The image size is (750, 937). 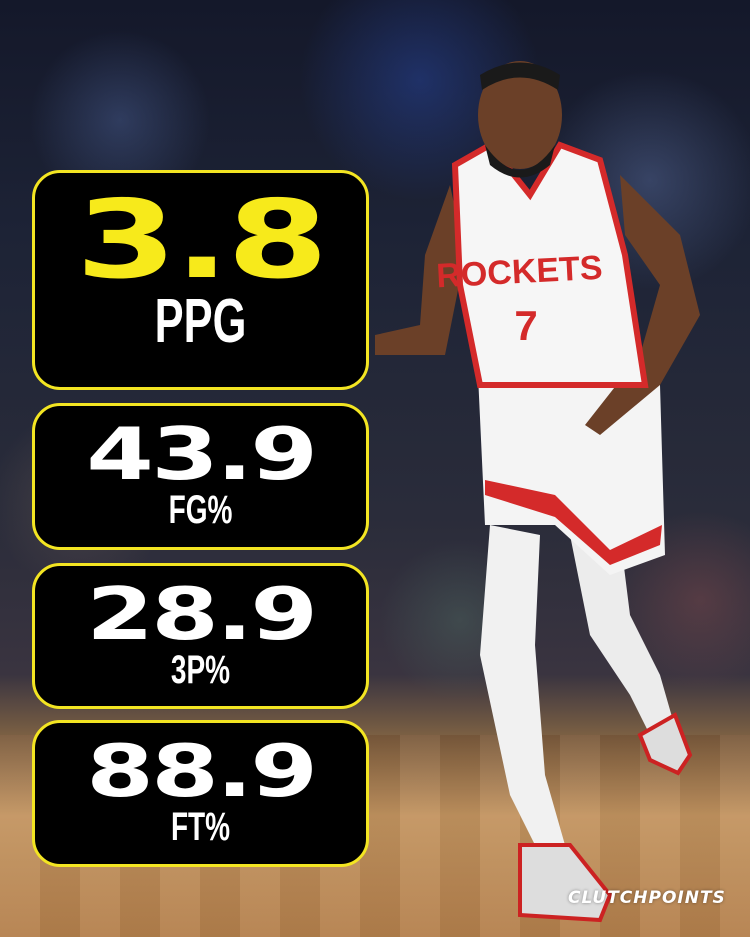 I want to click on stat-value-fg: 43.9, so click(x=201, y=454).